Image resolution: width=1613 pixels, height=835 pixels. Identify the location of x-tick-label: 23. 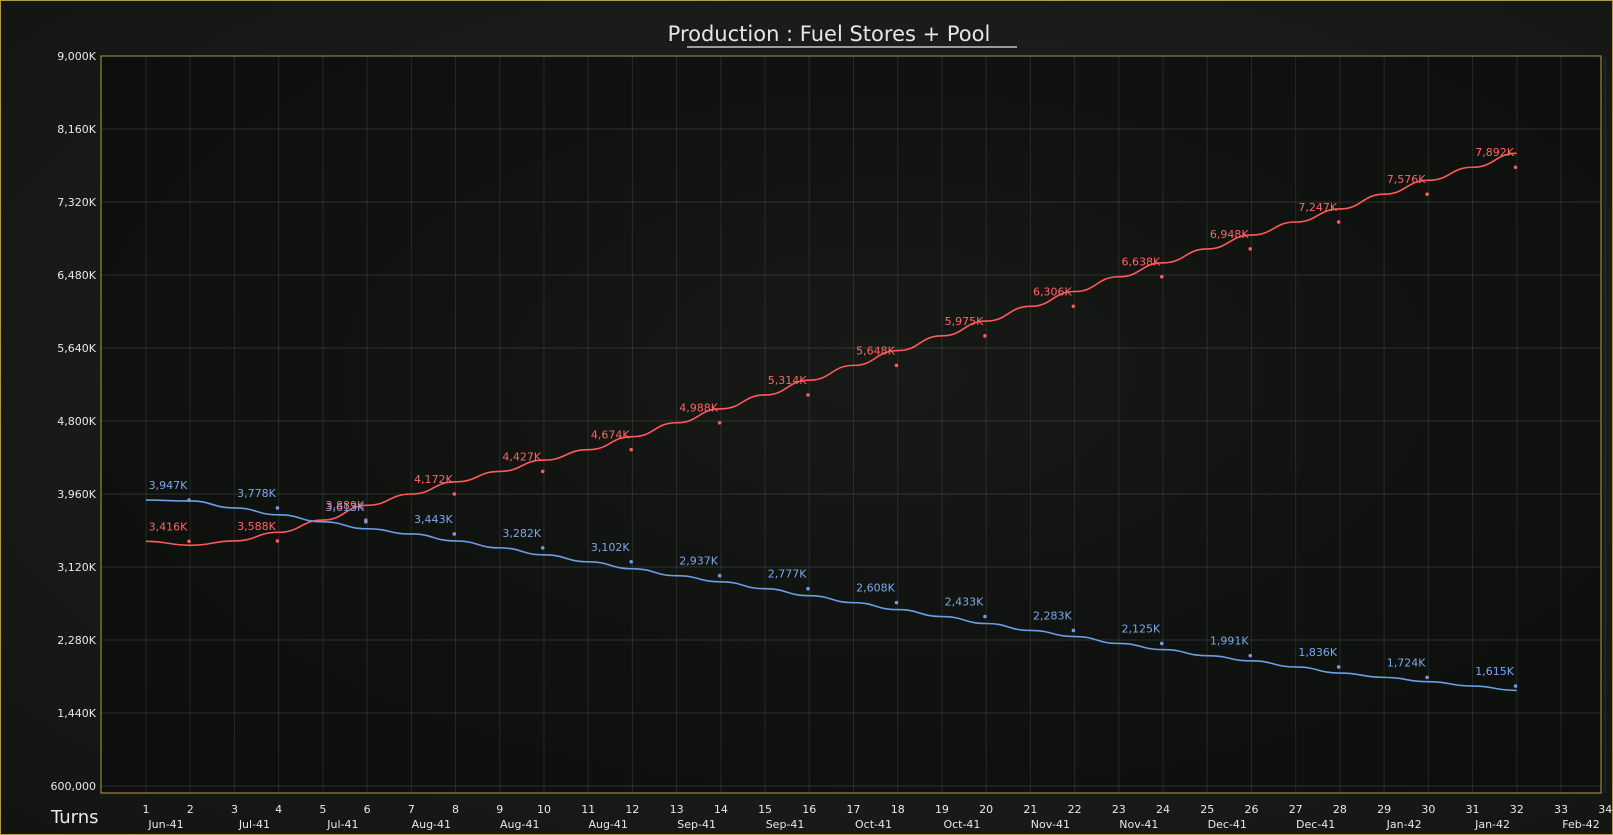
(1119, 809).